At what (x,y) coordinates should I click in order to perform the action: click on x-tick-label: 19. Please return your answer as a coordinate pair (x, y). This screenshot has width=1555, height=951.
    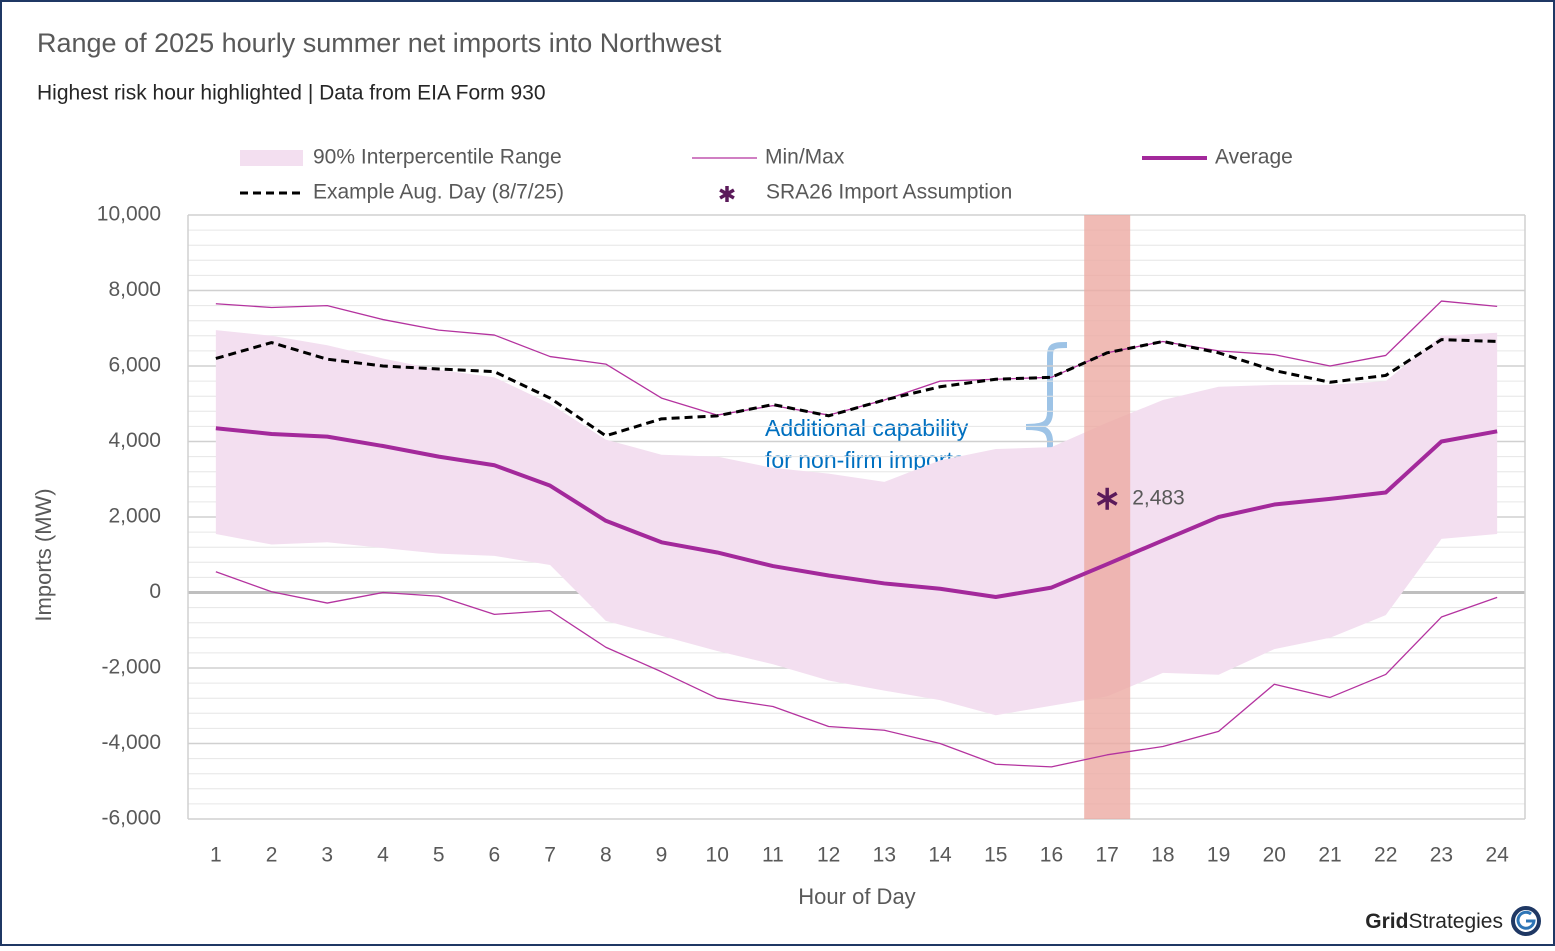
    Looking at the image, I should click on (1218, 855).